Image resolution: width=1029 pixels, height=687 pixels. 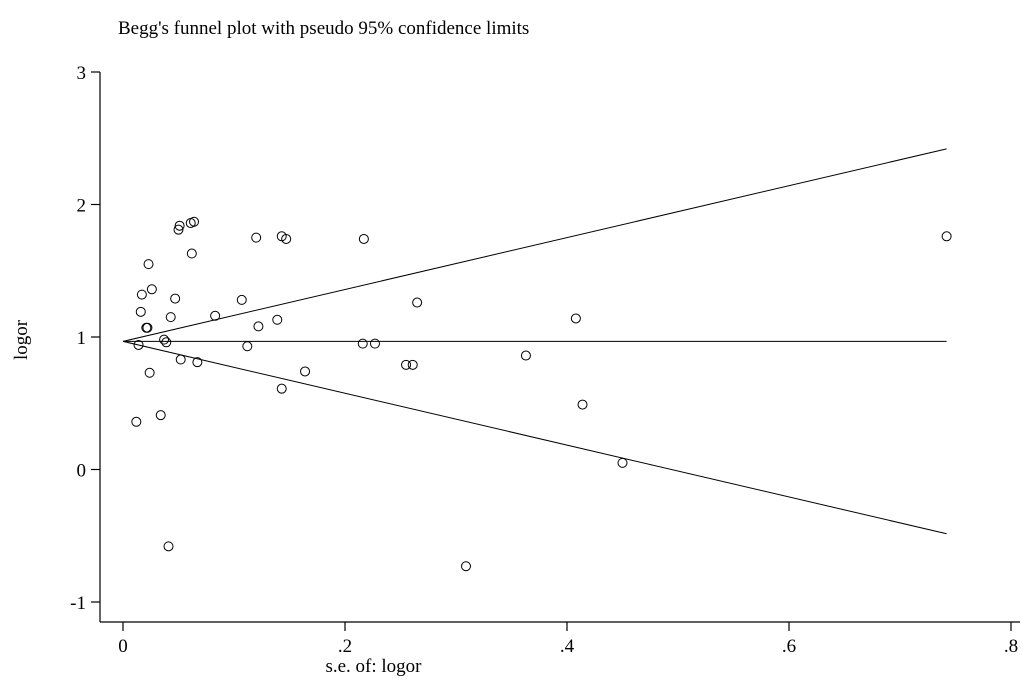 I want to click on x-tick-label: .8, so click(x=1011, y=646).